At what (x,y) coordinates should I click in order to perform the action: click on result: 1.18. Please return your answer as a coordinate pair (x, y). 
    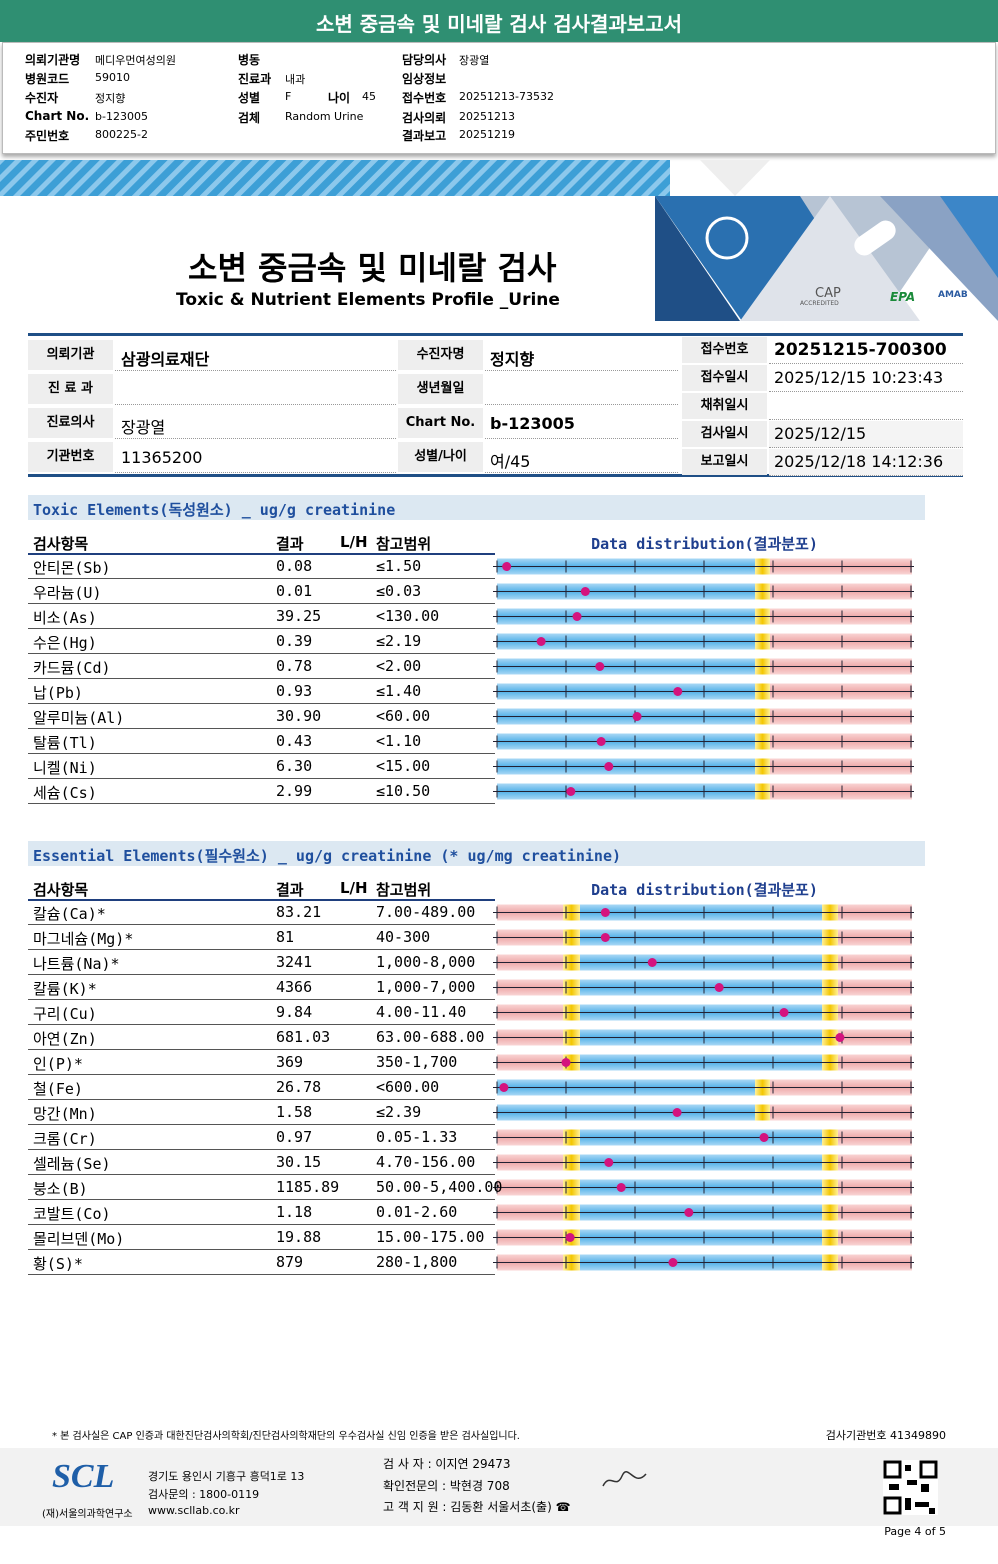
    Looking at the image, I should click on (294, 1212).